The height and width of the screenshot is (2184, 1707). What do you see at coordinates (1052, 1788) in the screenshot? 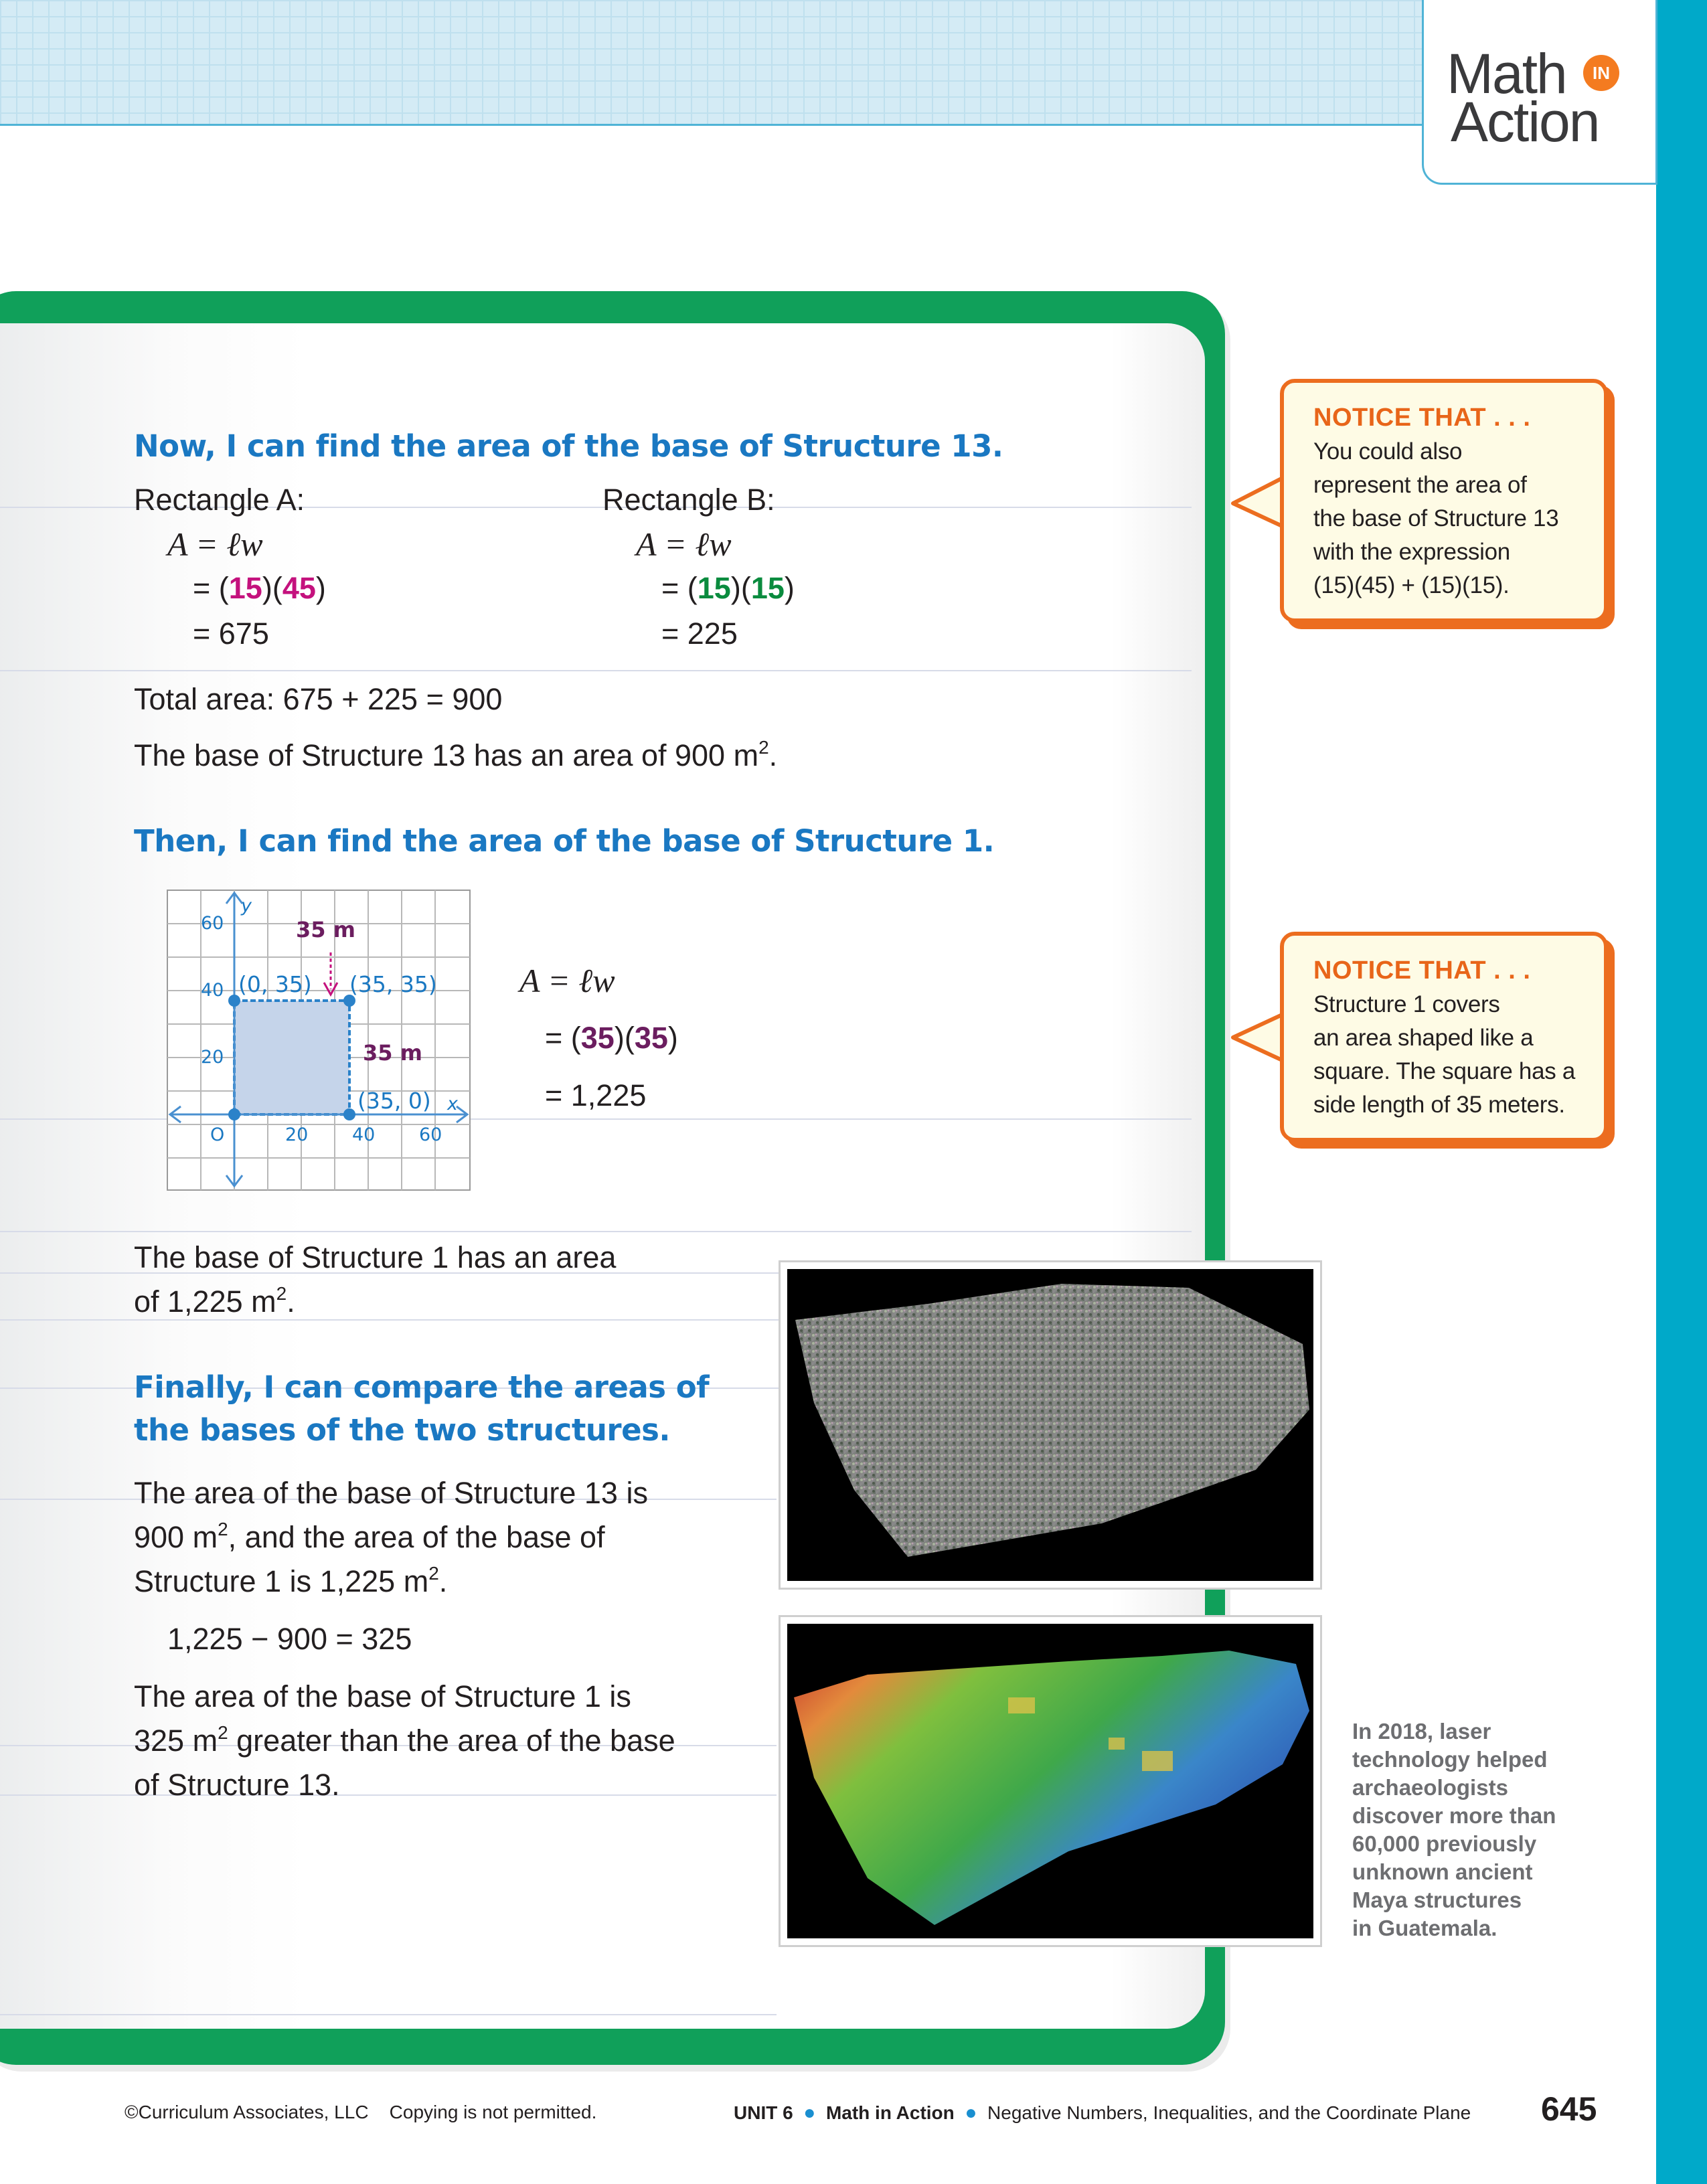
I see `lidar-terrain-image` at bounding box center [1052, 1788].